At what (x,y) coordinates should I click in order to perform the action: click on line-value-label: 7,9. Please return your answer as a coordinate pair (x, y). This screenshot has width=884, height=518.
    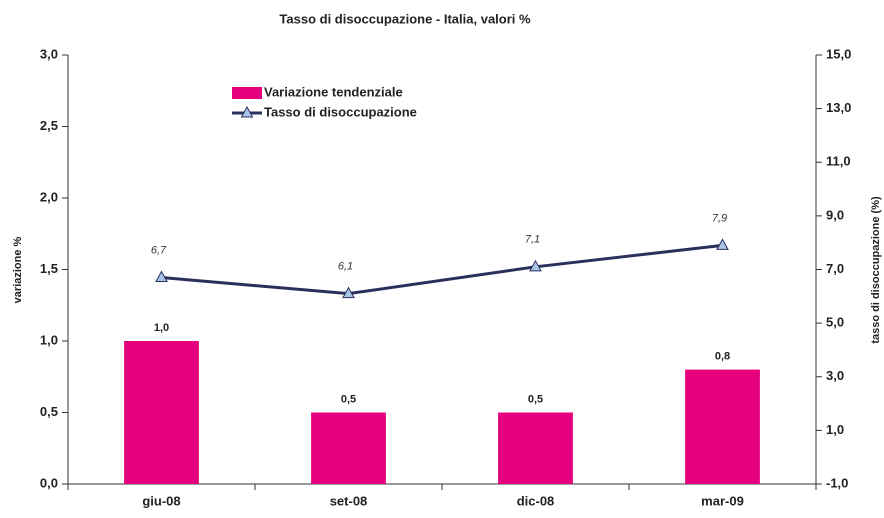
    Looking at the image, I should click on (719, 218).